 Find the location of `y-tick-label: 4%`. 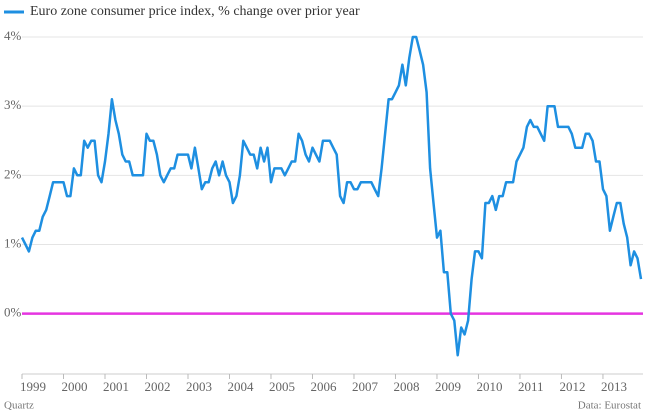

y-tick-label: 4% is located at coordinates (13, 35).